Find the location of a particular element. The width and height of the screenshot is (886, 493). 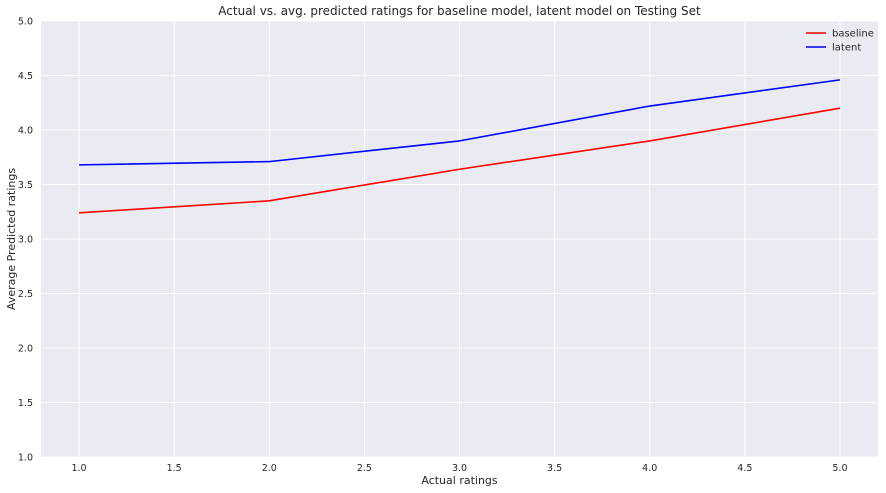

y-tick-labels: 1.0 1.5 2.0 2.5 3.0 3.5 4.0 4.5 5.0 is located at coordinates (25, 240).